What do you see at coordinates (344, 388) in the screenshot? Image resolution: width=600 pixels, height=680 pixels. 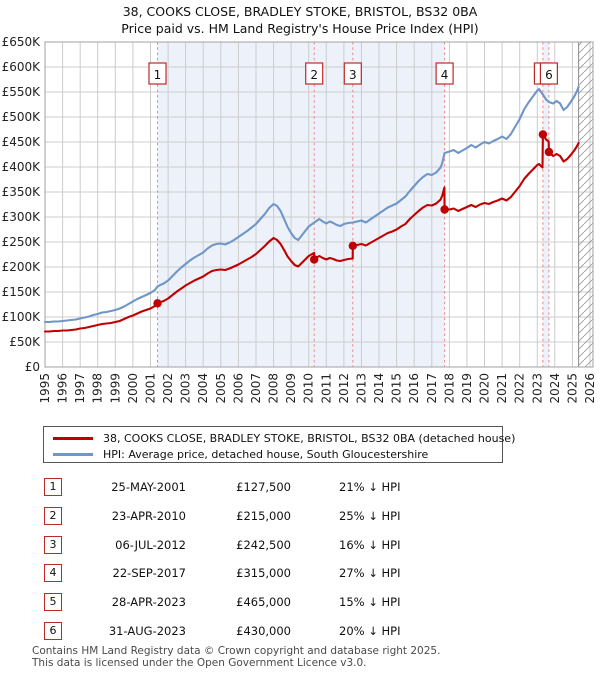 I see `x-tick-label: 2012` at bounding box center [344, 388].